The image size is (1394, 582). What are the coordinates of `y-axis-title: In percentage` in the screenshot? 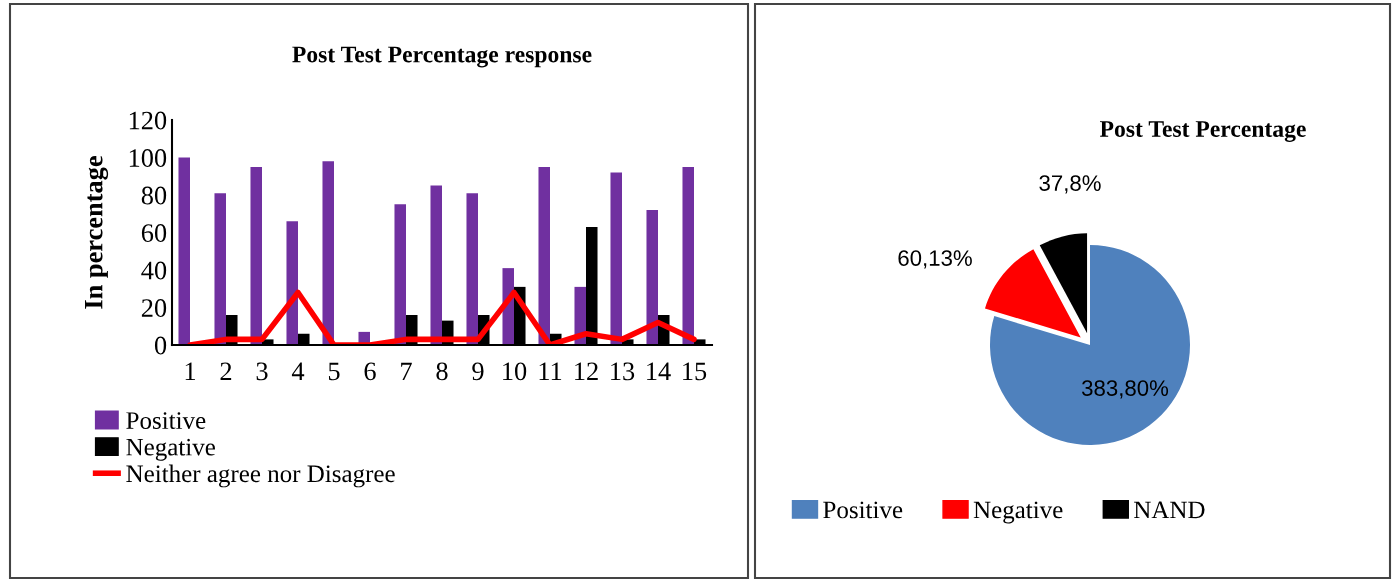 It's located at (97, 232).